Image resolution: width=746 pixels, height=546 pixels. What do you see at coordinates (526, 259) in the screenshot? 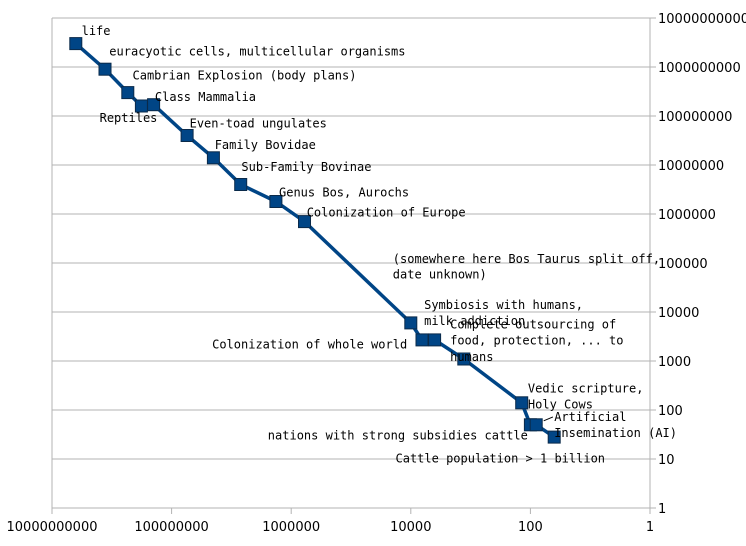
I see `annotation-label: (somewhere here Bos Taurus split off,` at bounding box center [526, 259].